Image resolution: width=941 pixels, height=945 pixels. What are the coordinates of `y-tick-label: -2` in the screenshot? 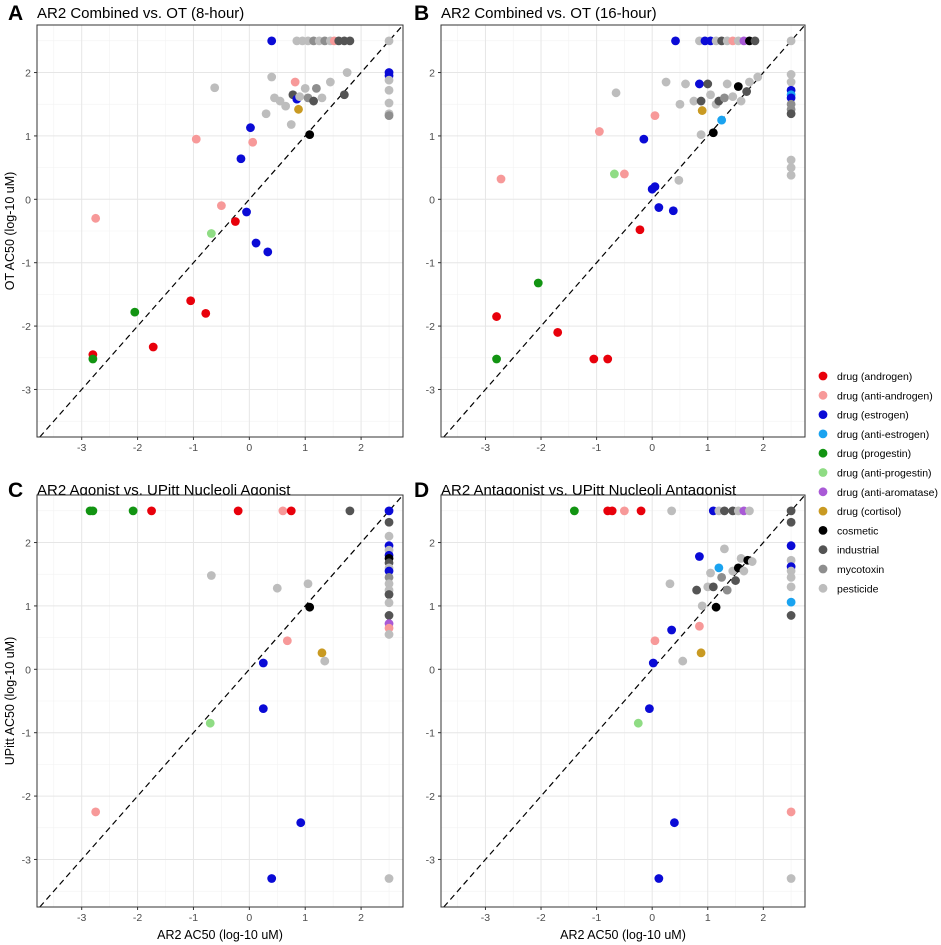 It's located at (430, 797).